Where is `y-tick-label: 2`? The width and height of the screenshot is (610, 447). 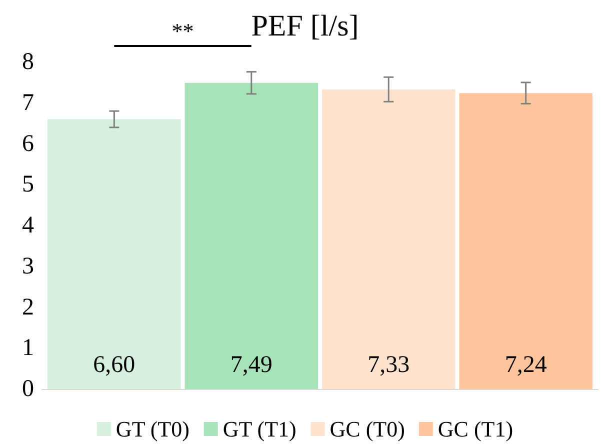
y-tick-label: 2 is located at coordinates (28, 307).